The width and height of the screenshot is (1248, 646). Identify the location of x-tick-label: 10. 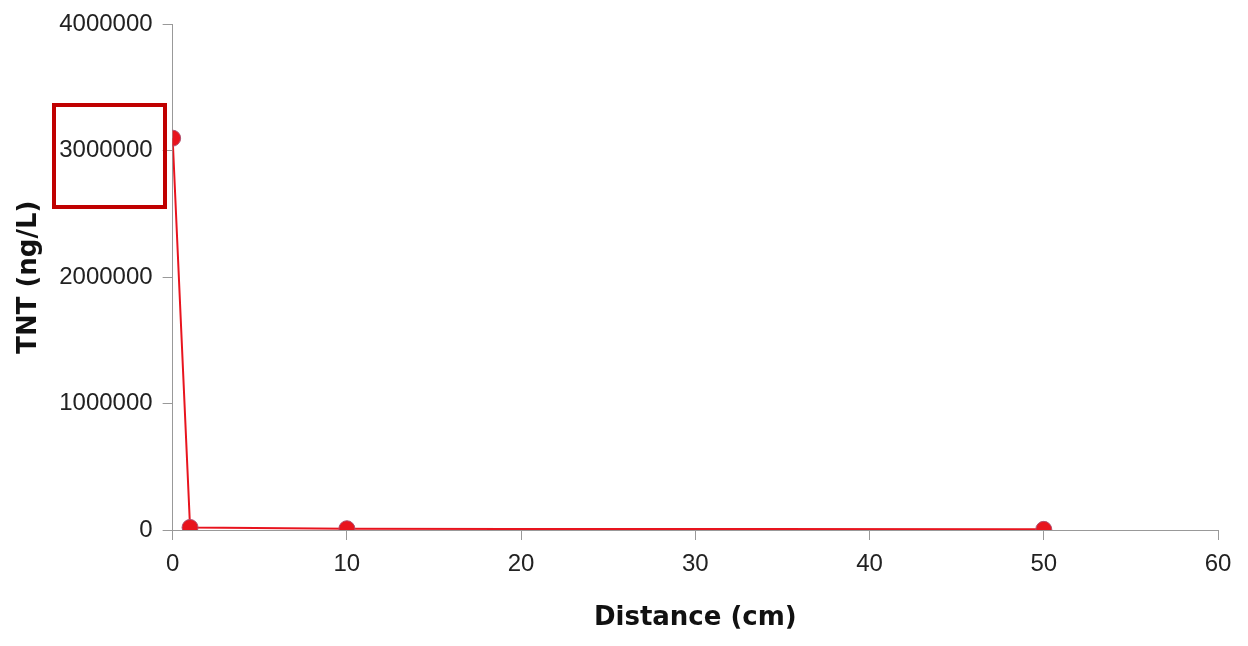
(347, 563).